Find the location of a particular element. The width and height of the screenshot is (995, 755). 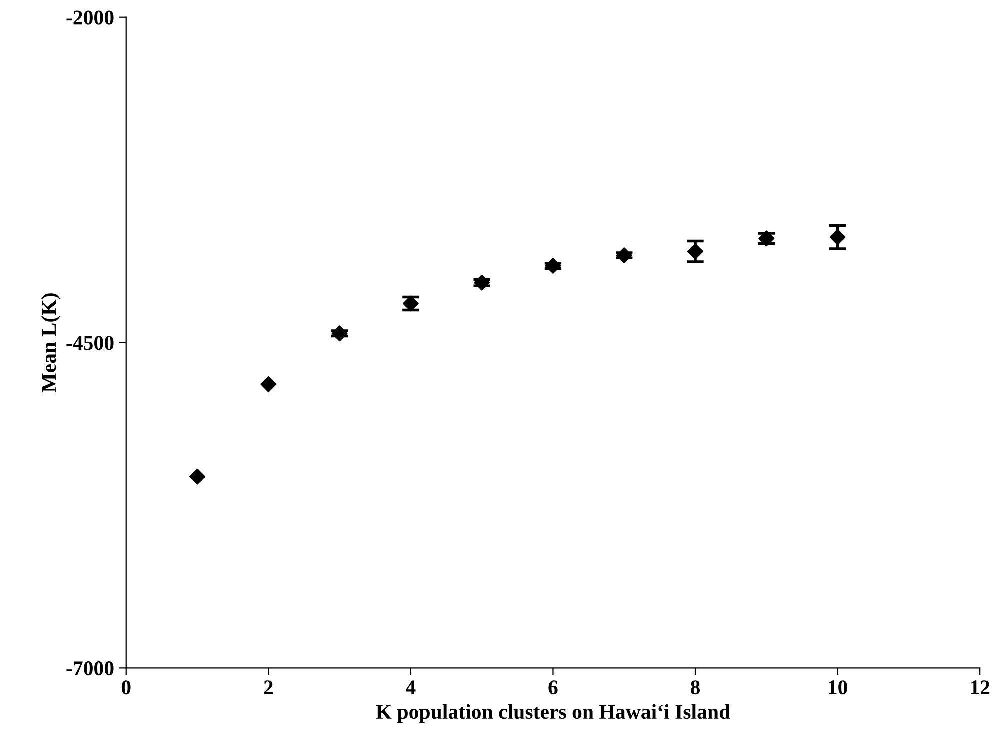

x-tick-label: 6 is located at coordinates (553, 687).